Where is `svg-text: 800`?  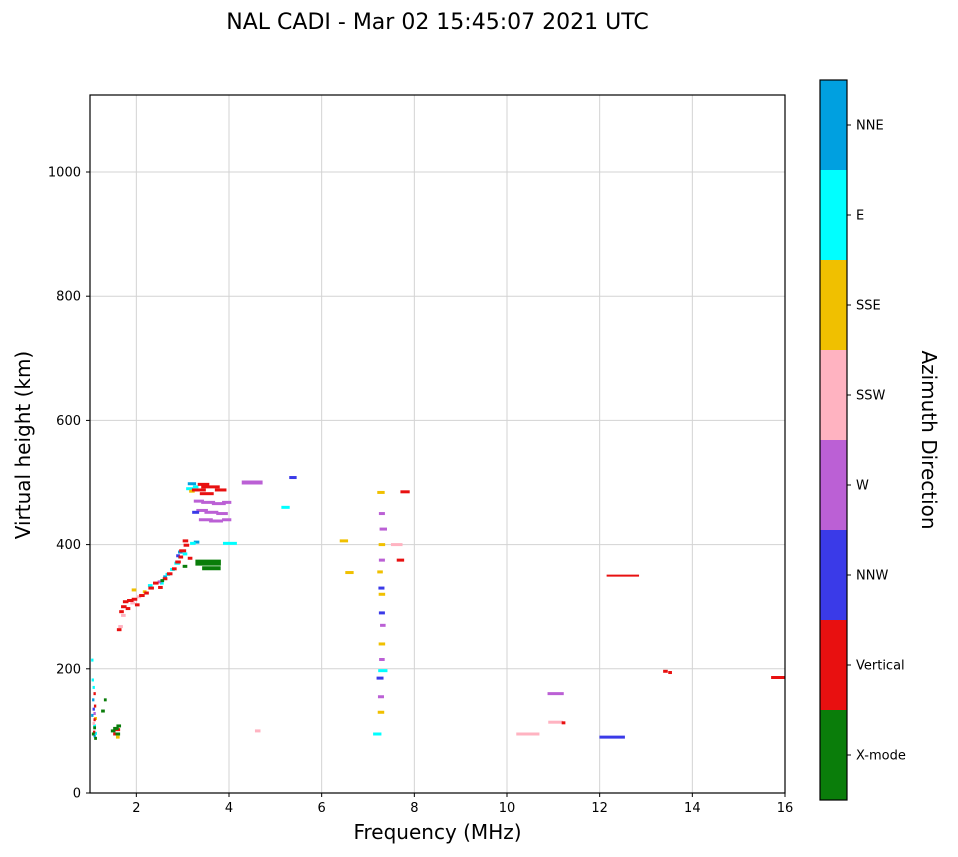 svg-text: 800 is located at coordinates (68, 297).